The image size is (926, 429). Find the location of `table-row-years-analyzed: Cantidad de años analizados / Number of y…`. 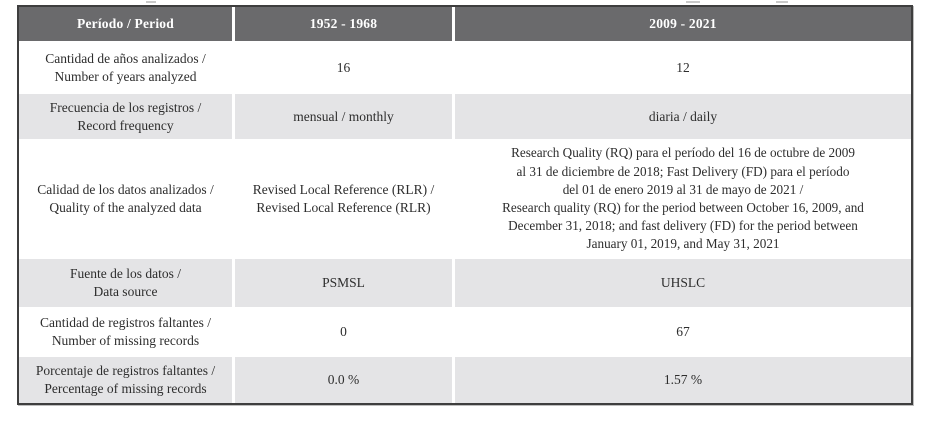

table-row-years-analyzed: Cantidad de años analizados / Number of y… is located at coordinates (465, 67).